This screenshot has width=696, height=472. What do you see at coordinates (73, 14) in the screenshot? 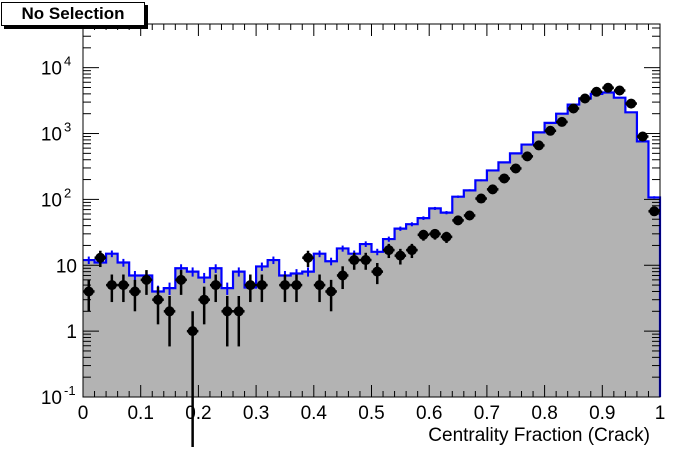
I see `selection-label-box: No Selection` at bounding box center [73, 14].